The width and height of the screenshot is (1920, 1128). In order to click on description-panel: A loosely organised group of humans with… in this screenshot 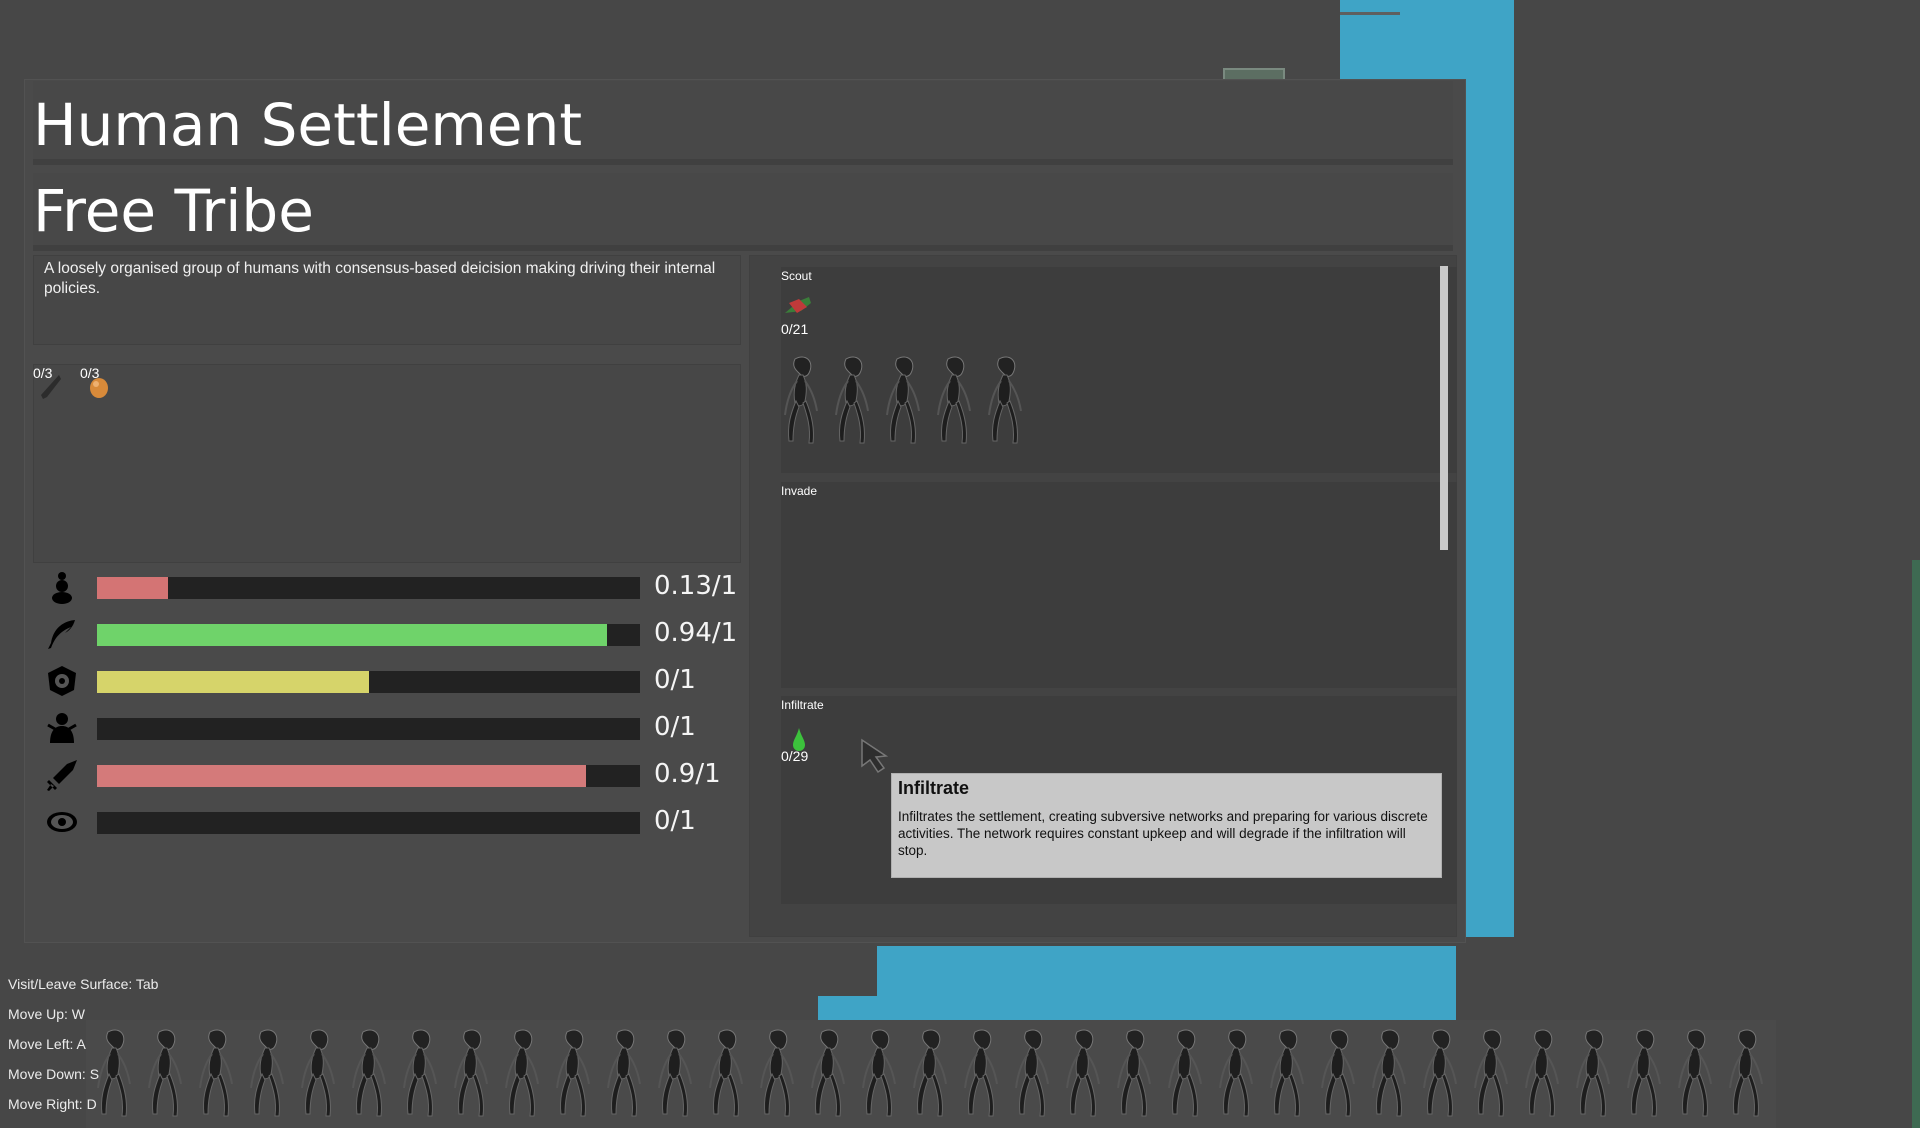, I will do `click(387, 300)`.